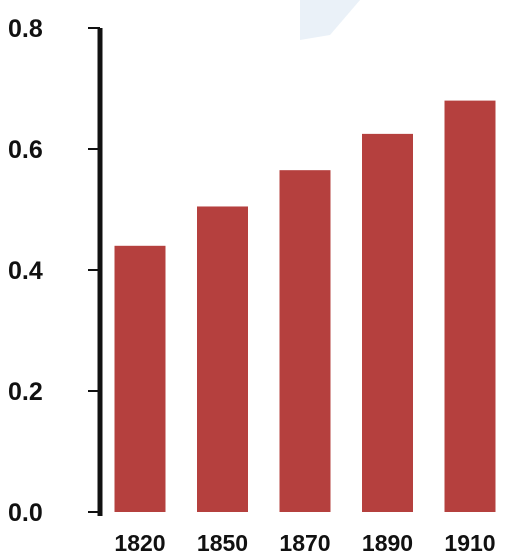  I want to click on x-tick-label-1870: 1870, so click(304, 543).